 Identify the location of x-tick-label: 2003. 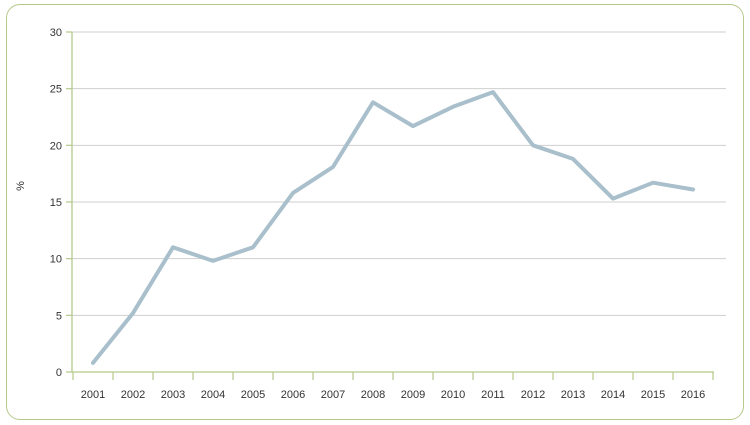
(173, 395).